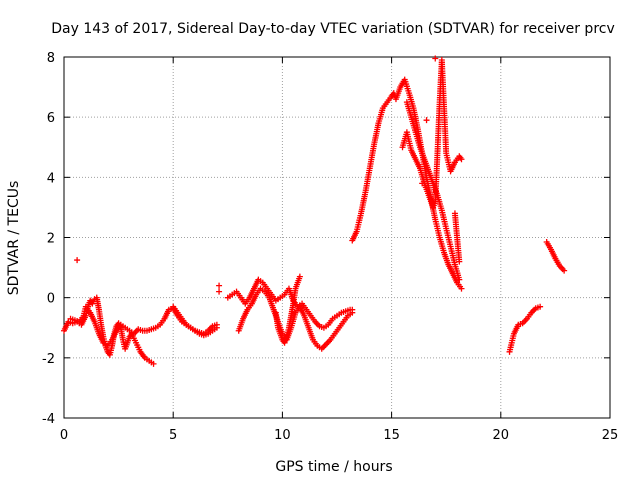  I want to click on y-tick-label: -2, so click(48, 359).